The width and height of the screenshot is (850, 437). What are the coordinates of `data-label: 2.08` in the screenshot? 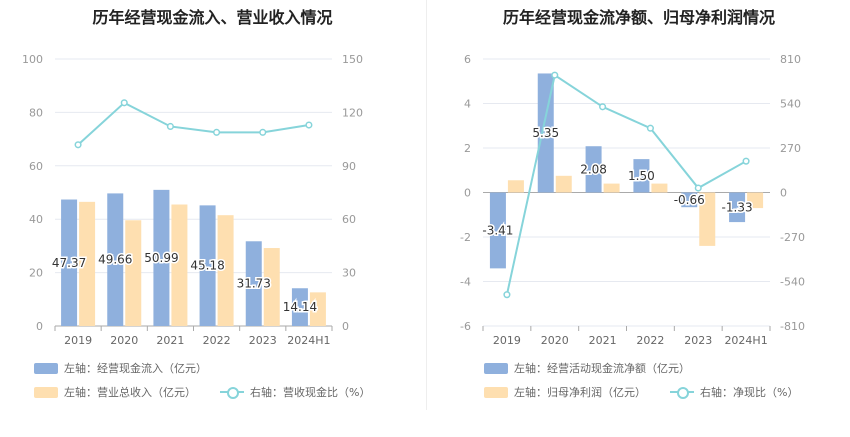 It's located at (593, 169).